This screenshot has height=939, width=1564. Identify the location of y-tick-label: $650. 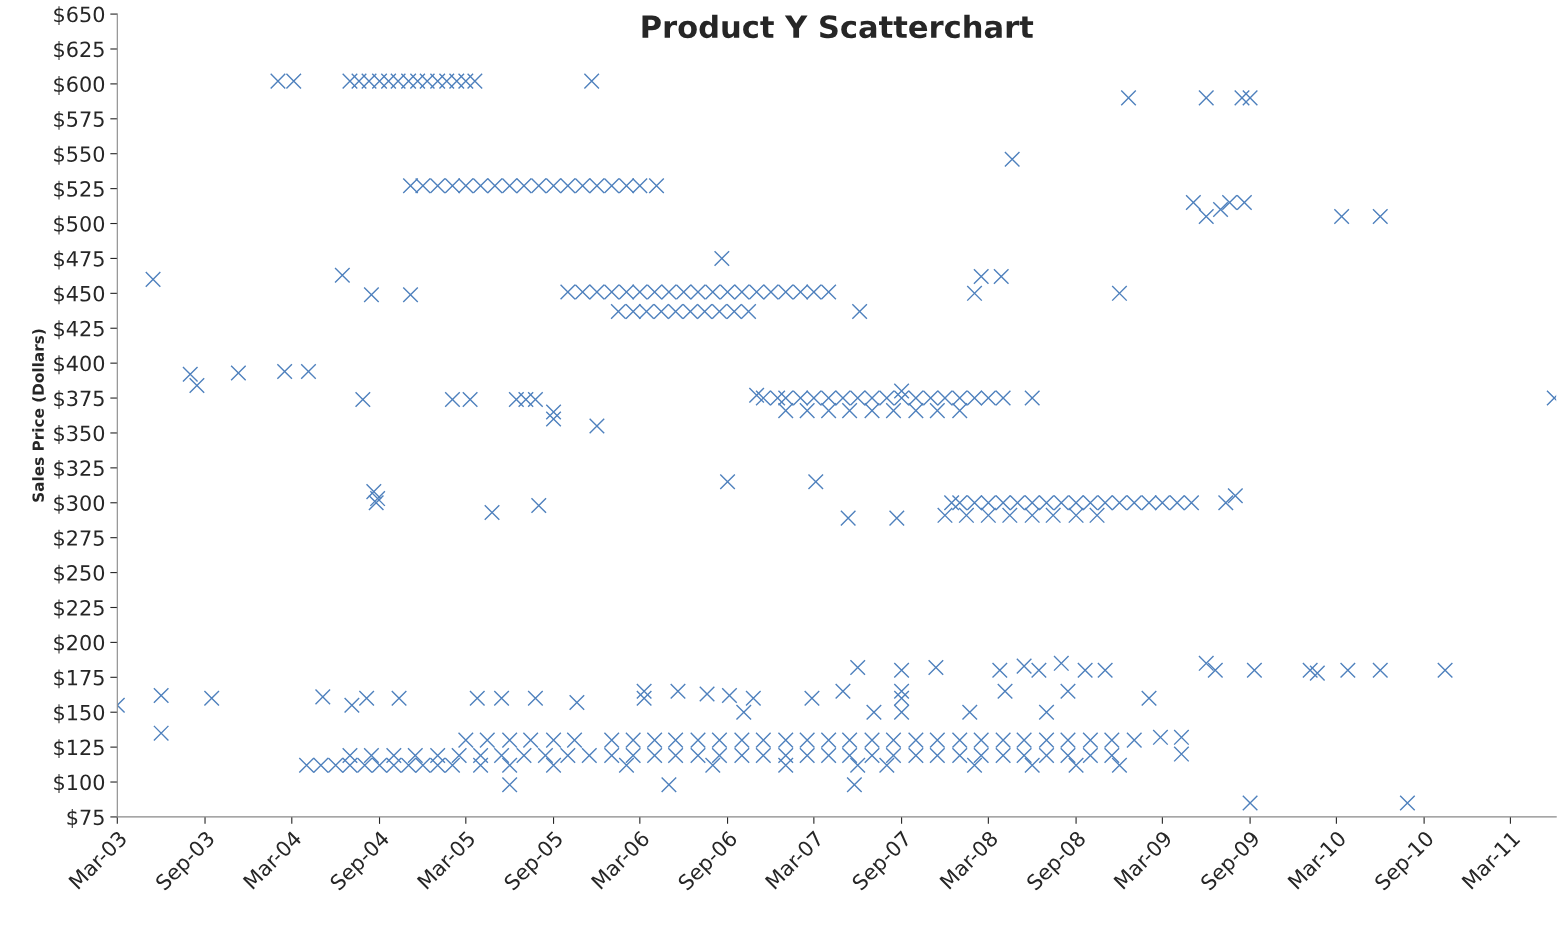
(79, 16).